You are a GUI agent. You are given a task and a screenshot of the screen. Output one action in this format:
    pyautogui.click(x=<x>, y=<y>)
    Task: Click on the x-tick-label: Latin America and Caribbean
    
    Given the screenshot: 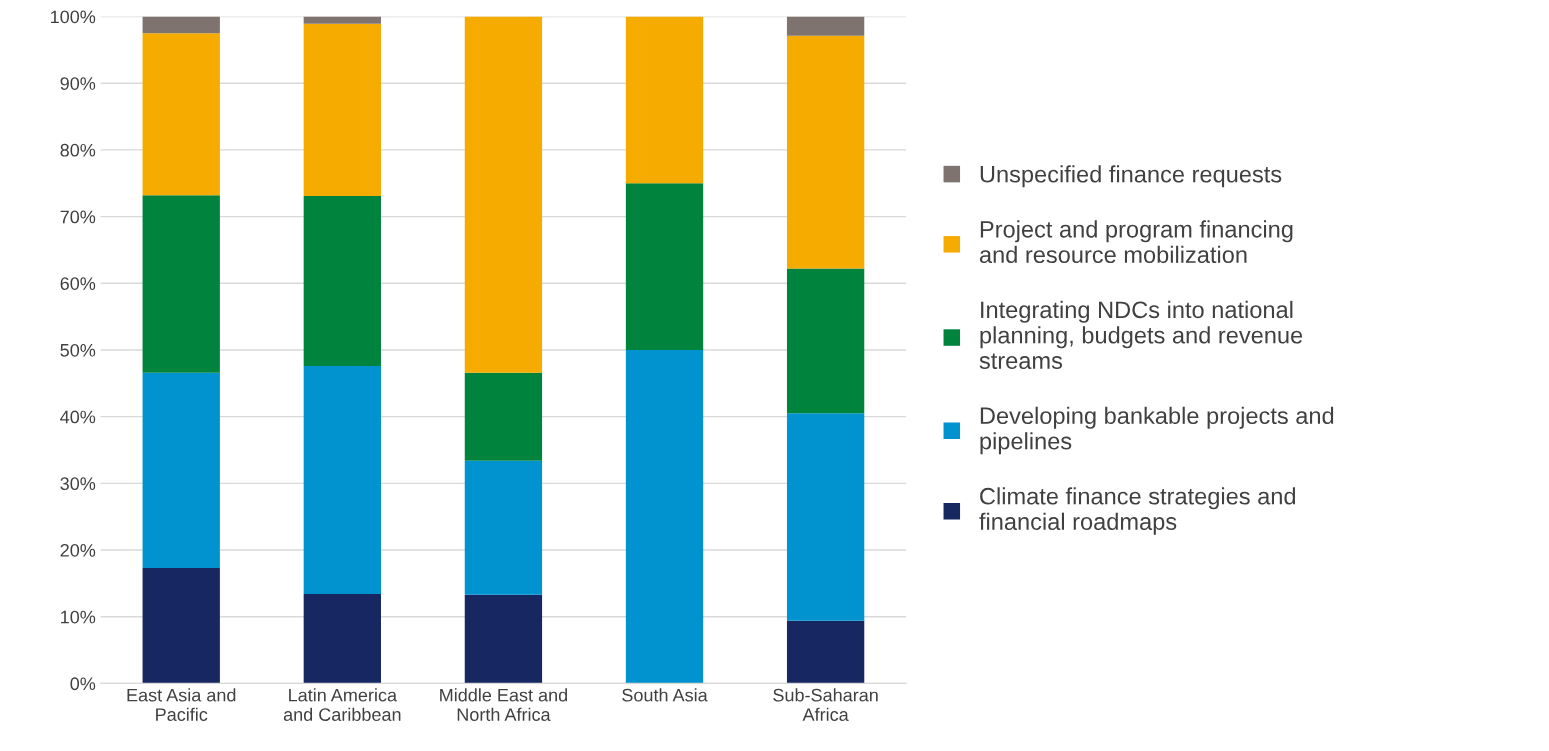 What is the action you would take?
    pyautogui.click(x=342, y=704)
    